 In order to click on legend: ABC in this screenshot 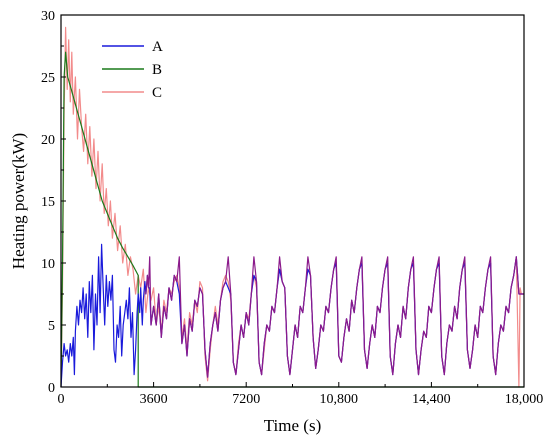, I will do `click(132, 70)`.